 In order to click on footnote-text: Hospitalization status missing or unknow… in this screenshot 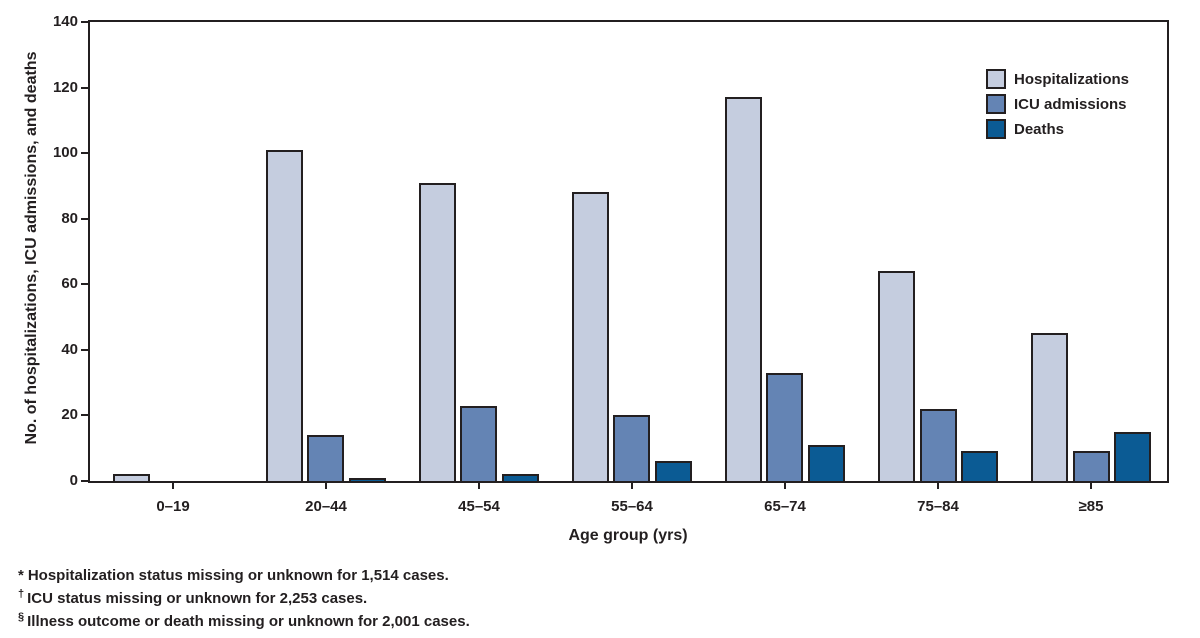, I will do `click(238, 575)`.